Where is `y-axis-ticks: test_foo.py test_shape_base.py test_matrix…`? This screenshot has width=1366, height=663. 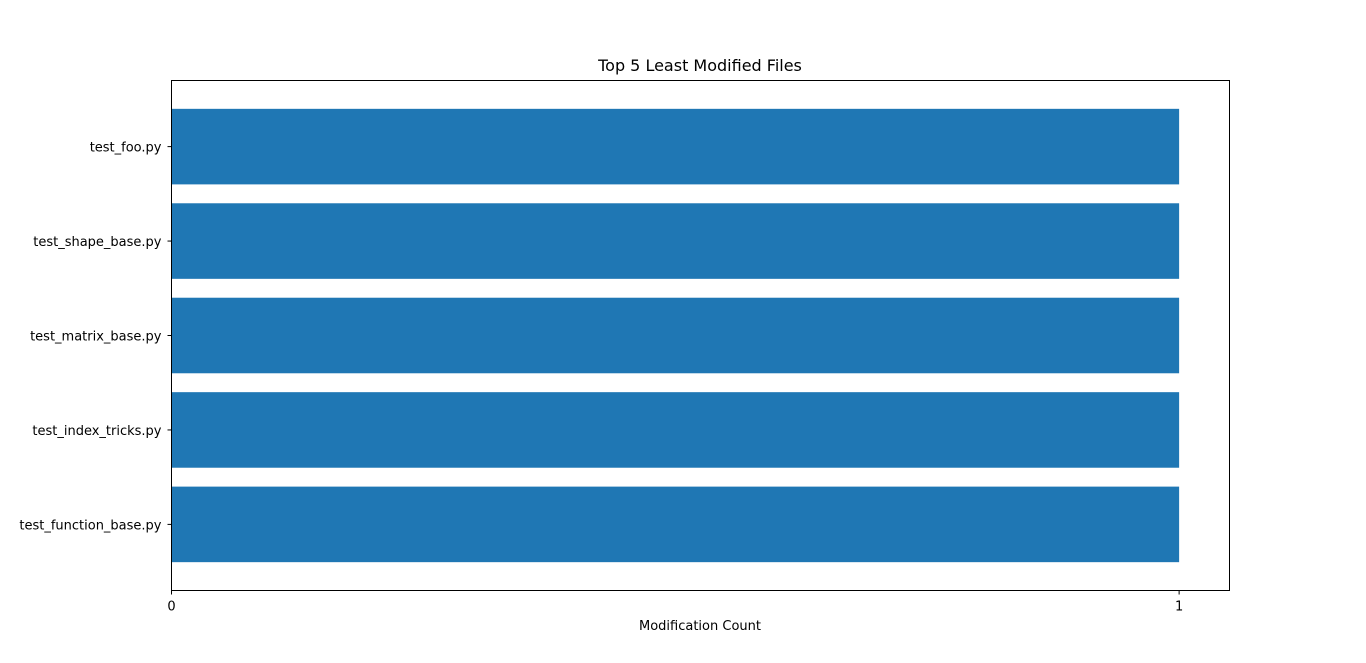
y-axis-ticks: test_foo.py test_shape_base.py test_matrix… is located at coordinates (95, 337).